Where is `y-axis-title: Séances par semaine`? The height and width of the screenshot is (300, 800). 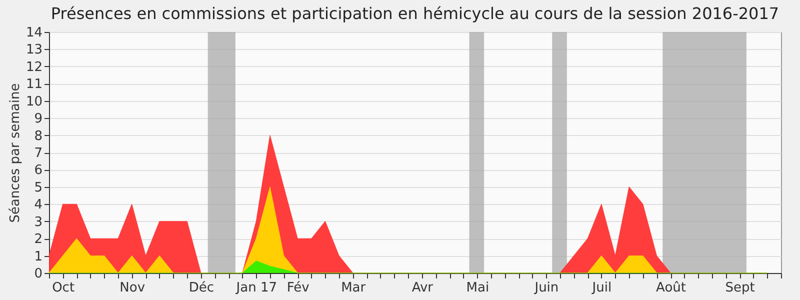 y-axis-title: Séances par semaine is located at coordinates (15, 153).